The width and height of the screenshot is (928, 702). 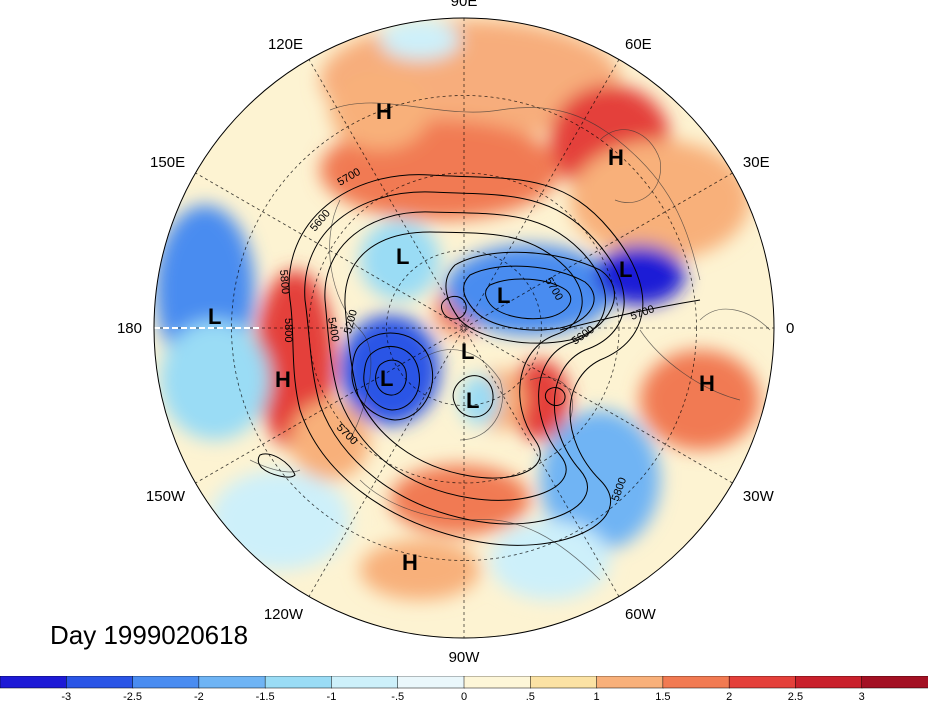 What do you see at coordinates (132, 696) in the screenshot?
I see `colorbar-tick-label: -2.5` at bounding box center [132, 696].